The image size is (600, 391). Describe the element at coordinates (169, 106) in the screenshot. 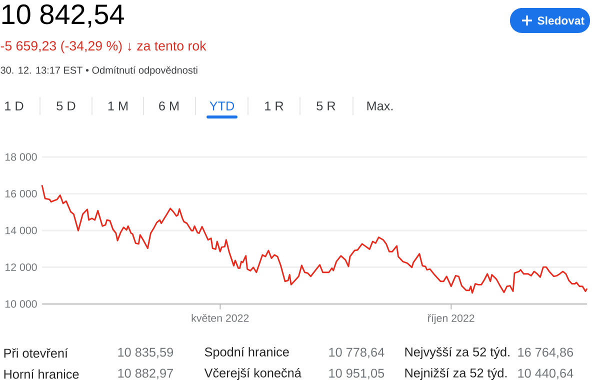

I see `text: 6 M` at that location.